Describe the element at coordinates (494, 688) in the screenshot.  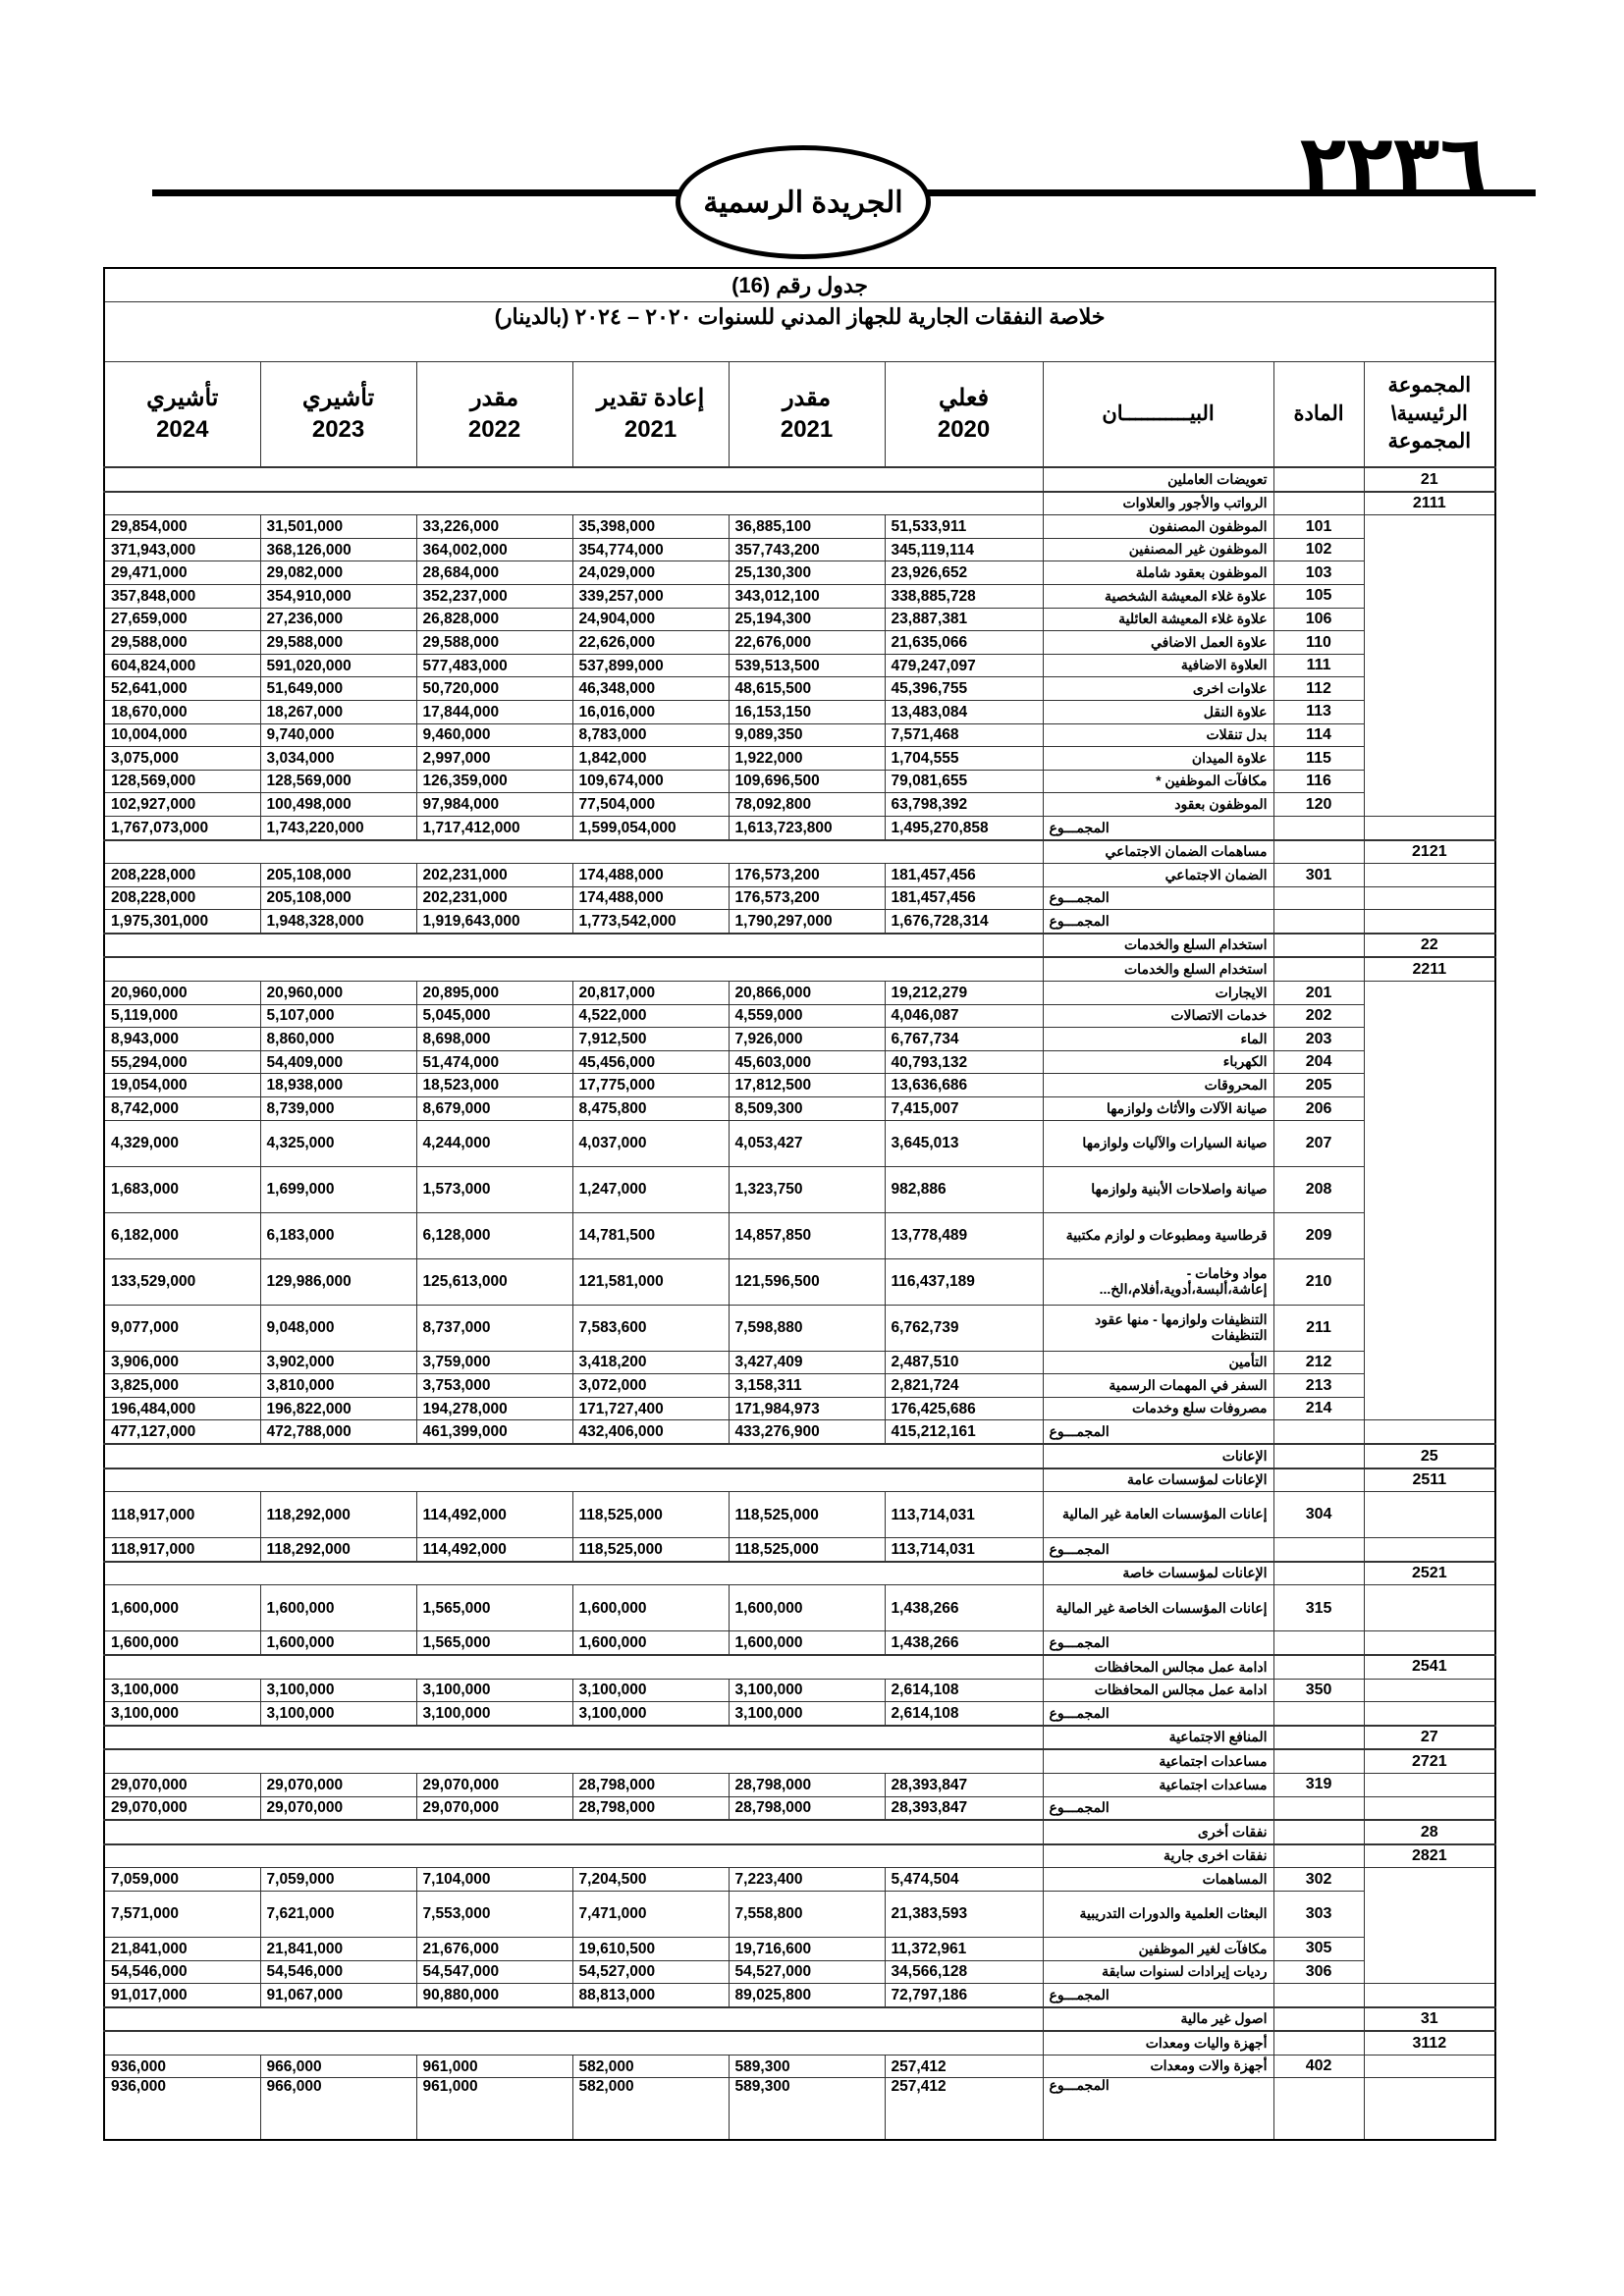
I see `value-cell: 50,720,000` at that location.